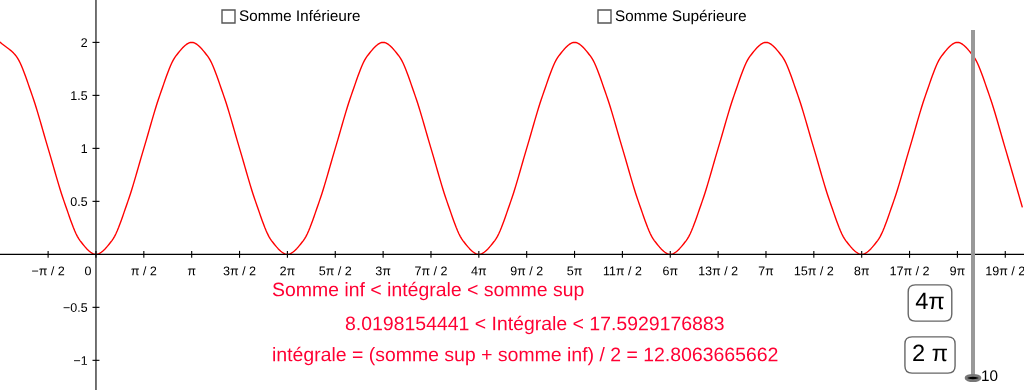 This screenshot has width=1024, height=390. I want to click on y-tick-label: 0.5, so click(79, 202).